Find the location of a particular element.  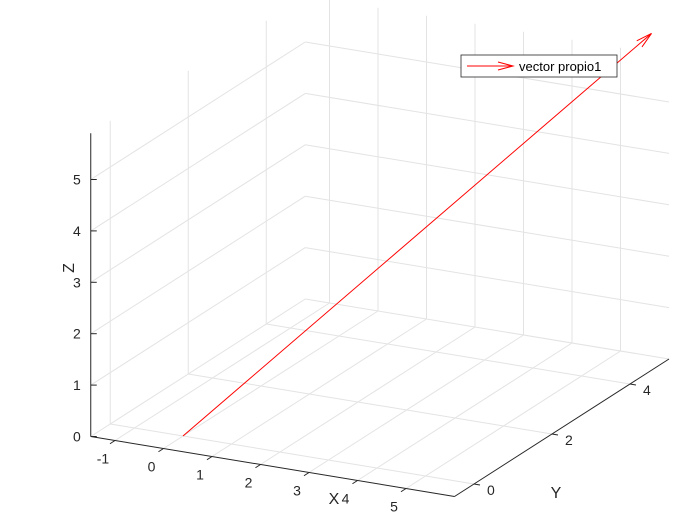

z-tick-label: 2 is located at coordinates (77, 334).